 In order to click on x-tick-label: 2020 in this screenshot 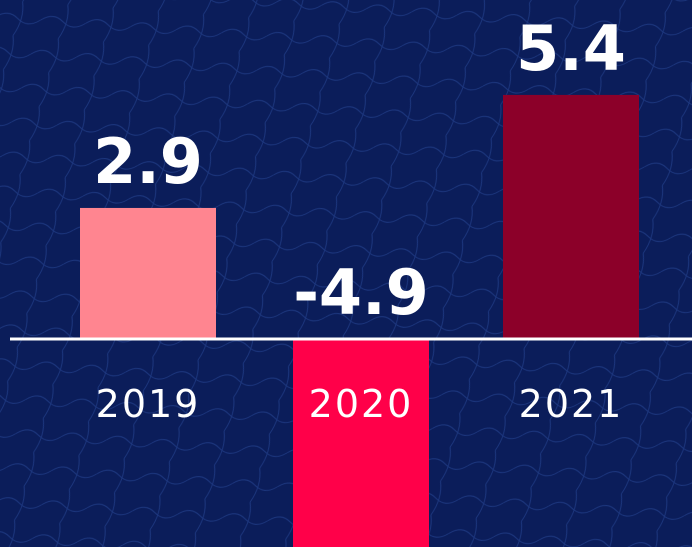, I will do `click(361, 404)`.